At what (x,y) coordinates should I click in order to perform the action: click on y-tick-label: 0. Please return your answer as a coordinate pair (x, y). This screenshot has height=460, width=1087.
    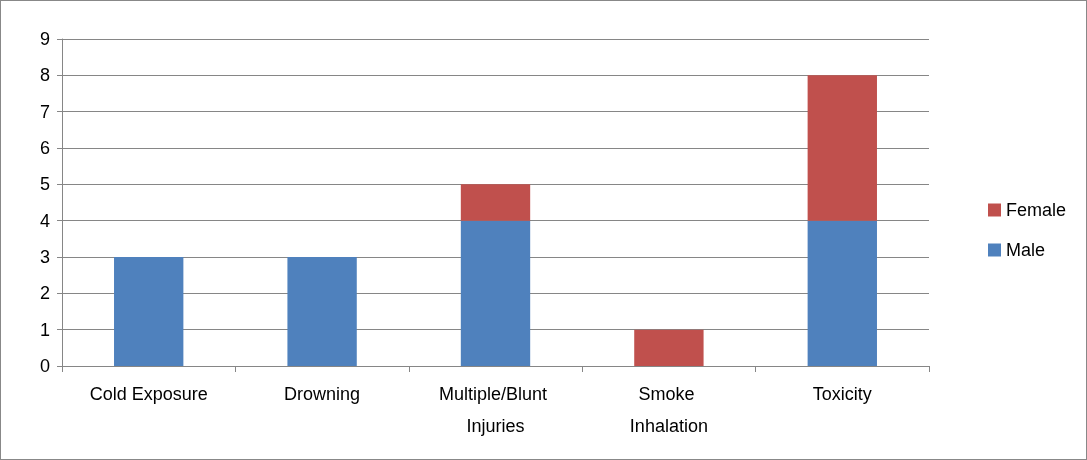
    Looking at the image, I should click on (44, 366).